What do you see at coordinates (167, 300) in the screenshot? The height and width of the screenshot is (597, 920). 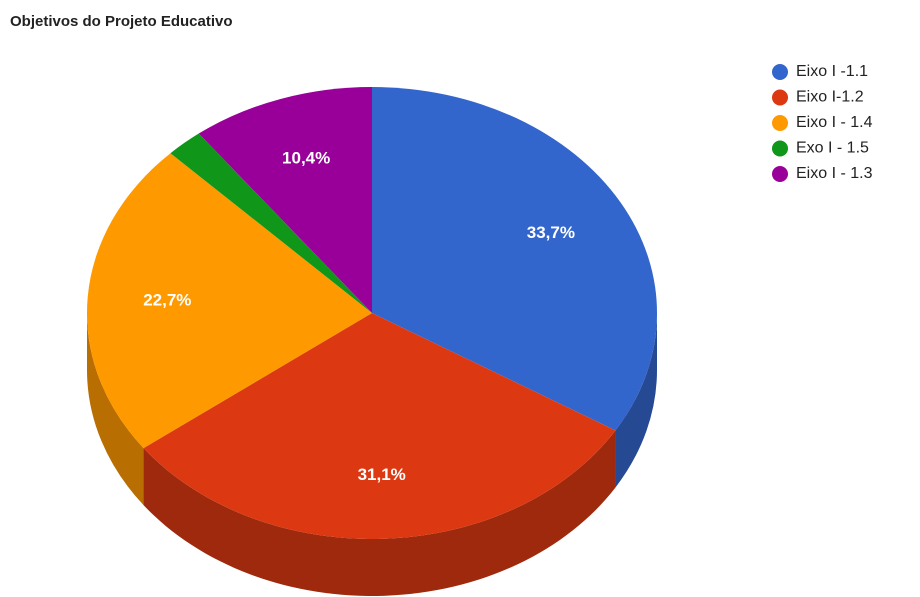 I see `data-label: 22,7%` at bounding box center [167, 300].